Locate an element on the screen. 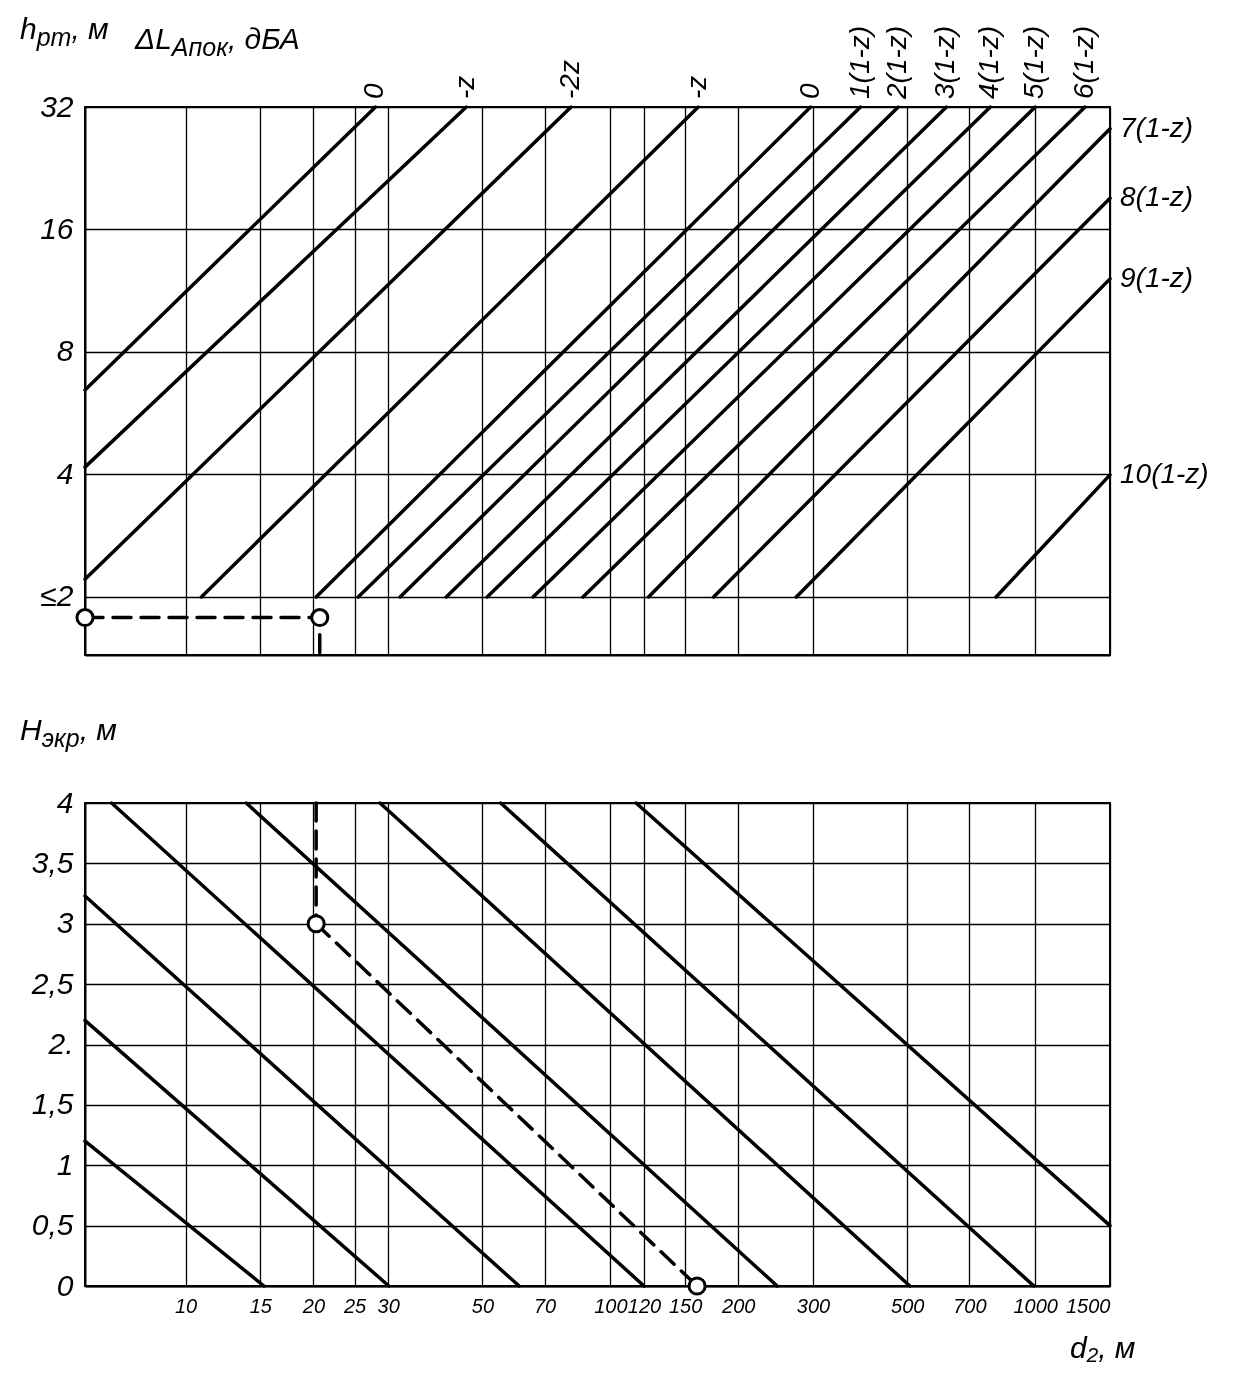 Image resolution: width=1251 pixels, height=1387 pixels. x-tick-label: 20 is located at coordinates (313, 1305).